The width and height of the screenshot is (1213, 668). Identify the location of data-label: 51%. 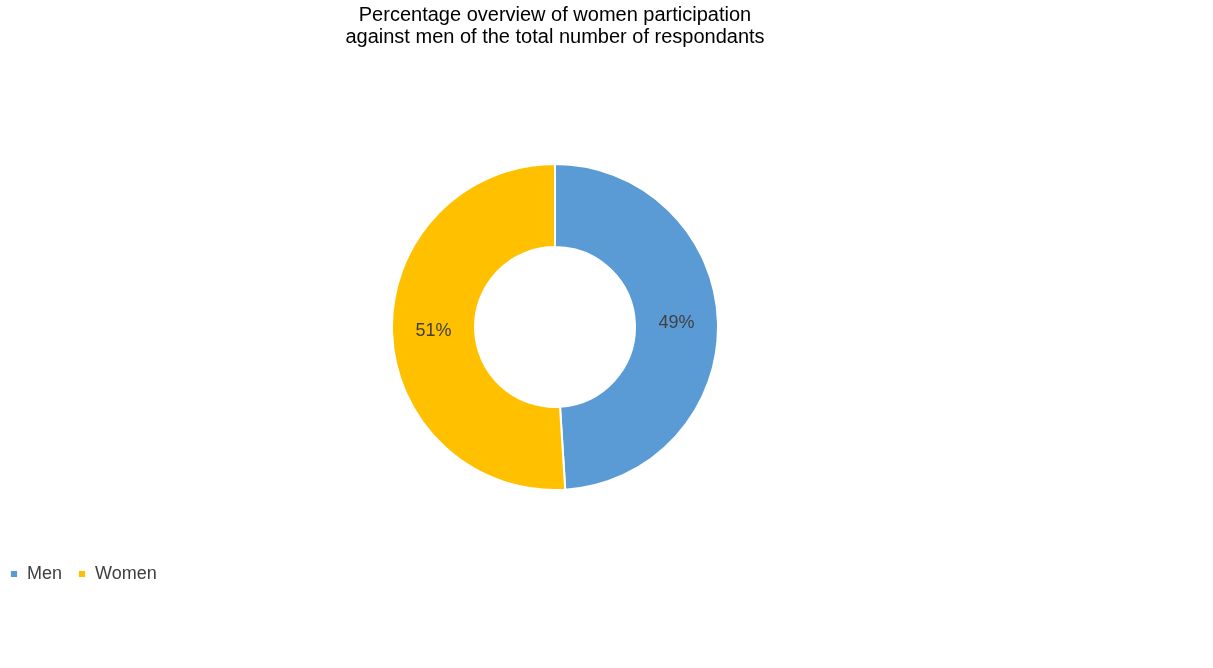
(433, 329).